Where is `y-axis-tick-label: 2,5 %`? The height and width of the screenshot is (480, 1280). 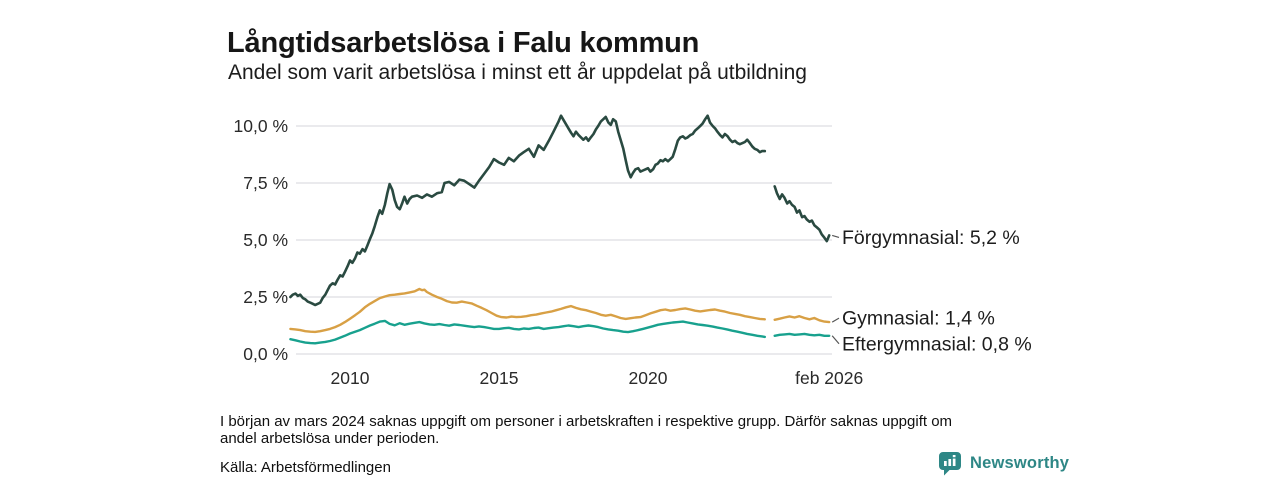
y-axis-tick-label: 2,5 % is located at coordinates (265, 297).